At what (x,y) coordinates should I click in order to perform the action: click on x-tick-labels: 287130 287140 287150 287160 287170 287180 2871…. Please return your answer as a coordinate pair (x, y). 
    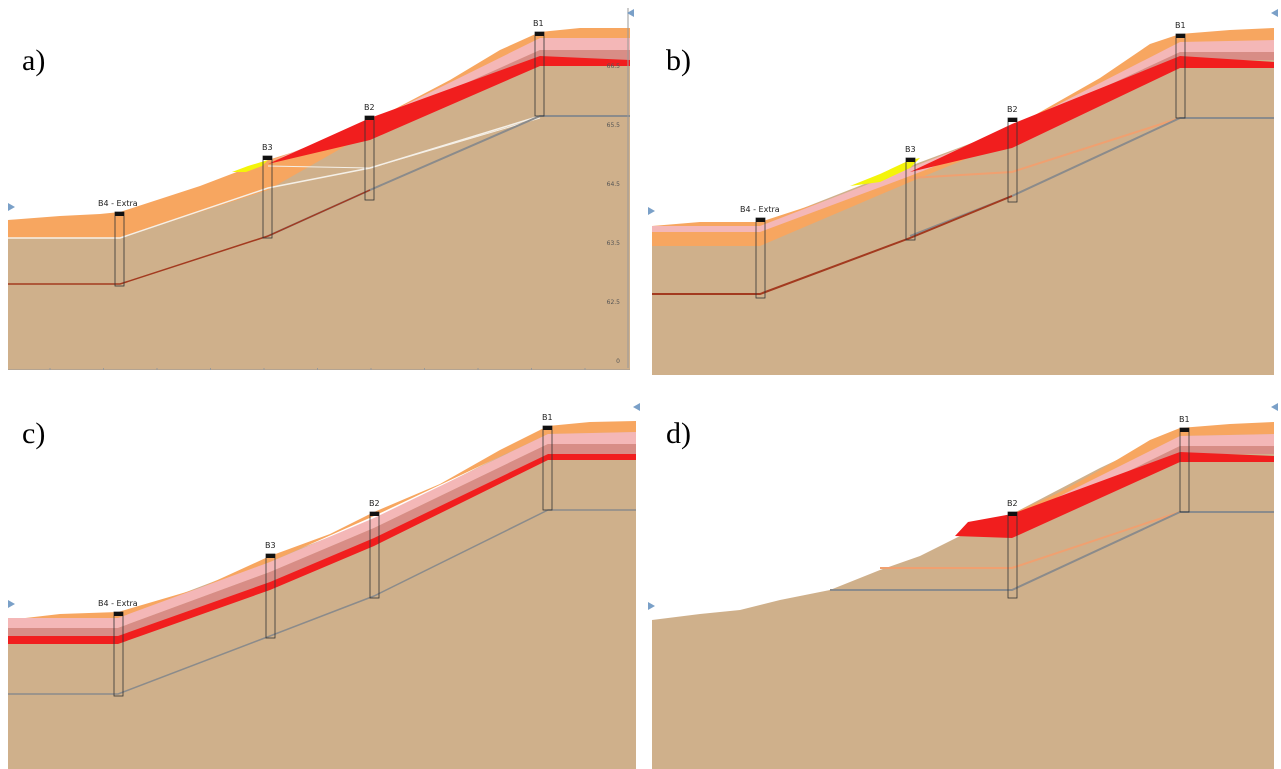
    Looking at the image, I should click on (318, 375).